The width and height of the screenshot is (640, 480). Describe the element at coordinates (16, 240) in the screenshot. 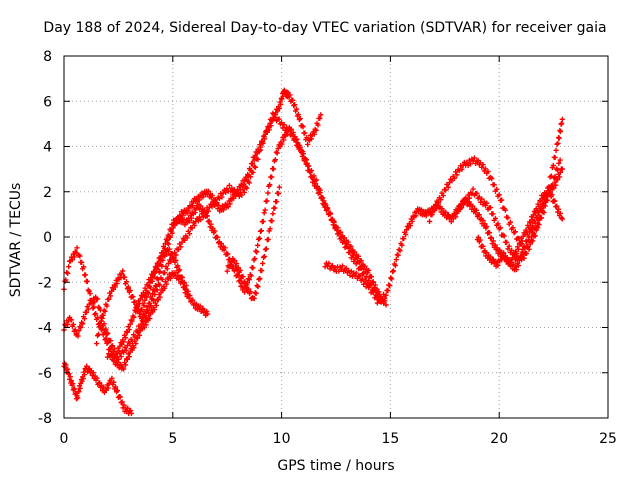

I see `y-axis-label: SDTVAR / TECUs` at that location.